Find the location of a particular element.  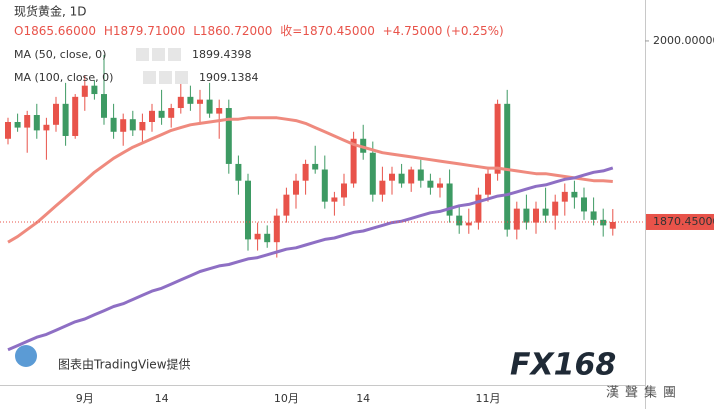

legend-value: 1909.1384 is located at coordinates (229, 77).